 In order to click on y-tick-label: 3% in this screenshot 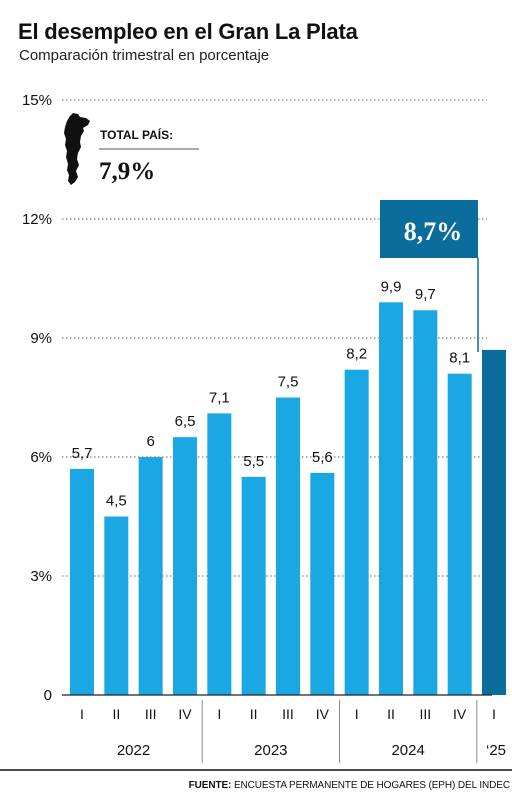, I will do `click(41, 576)`.